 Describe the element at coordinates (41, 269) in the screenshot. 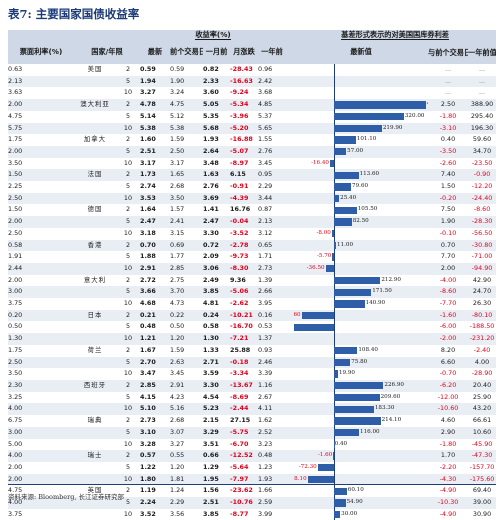

I see `coupon-cell: 2.44` at that location.